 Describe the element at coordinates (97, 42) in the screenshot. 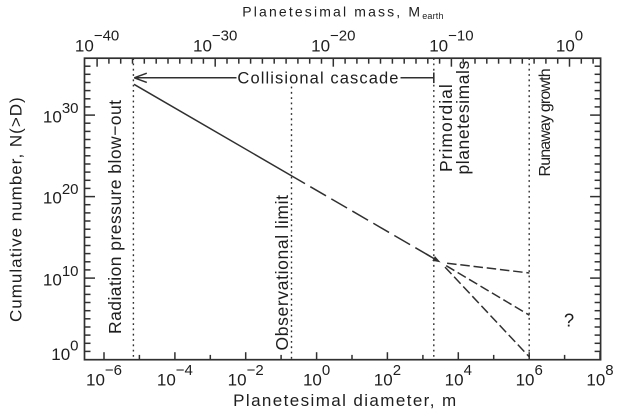

I see `svg-text: 10⁻⁴⁰` at that location.